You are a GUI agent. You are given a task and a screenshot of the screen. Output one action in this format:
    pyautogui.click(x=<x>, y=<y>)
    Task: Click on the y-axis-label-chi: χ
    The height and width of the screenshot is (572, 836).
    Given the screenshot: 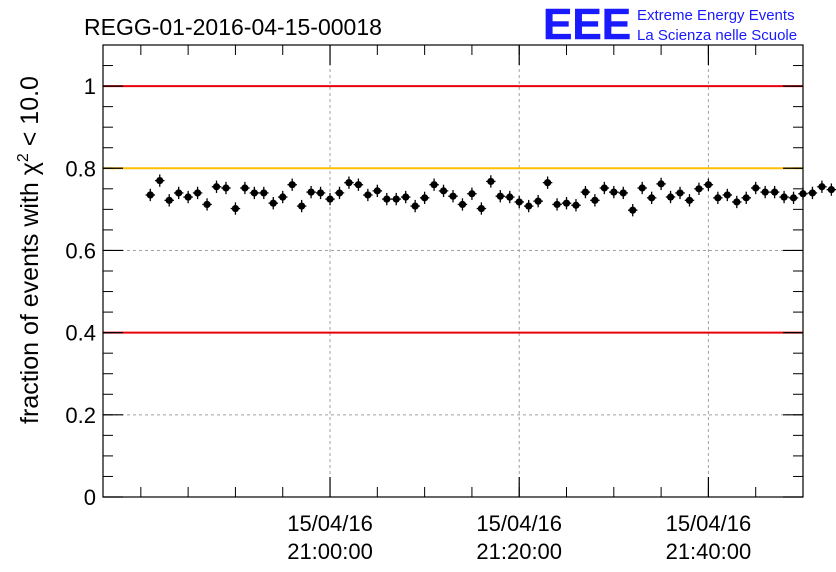 What is the action you would take?
    pyautogui.click(x=30, y=168)
    